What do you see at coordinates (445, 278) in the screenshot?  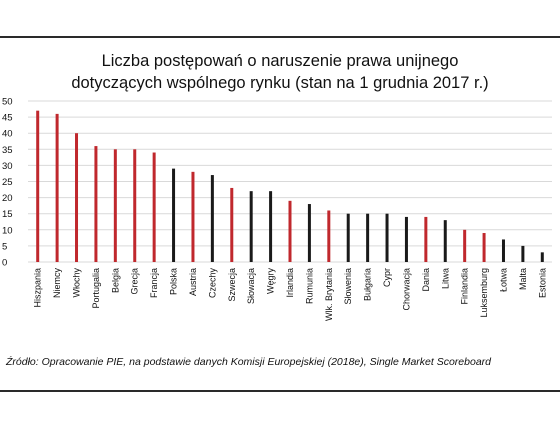 I see `x-tick-label: Litwa` at bounding box center [445, 278].